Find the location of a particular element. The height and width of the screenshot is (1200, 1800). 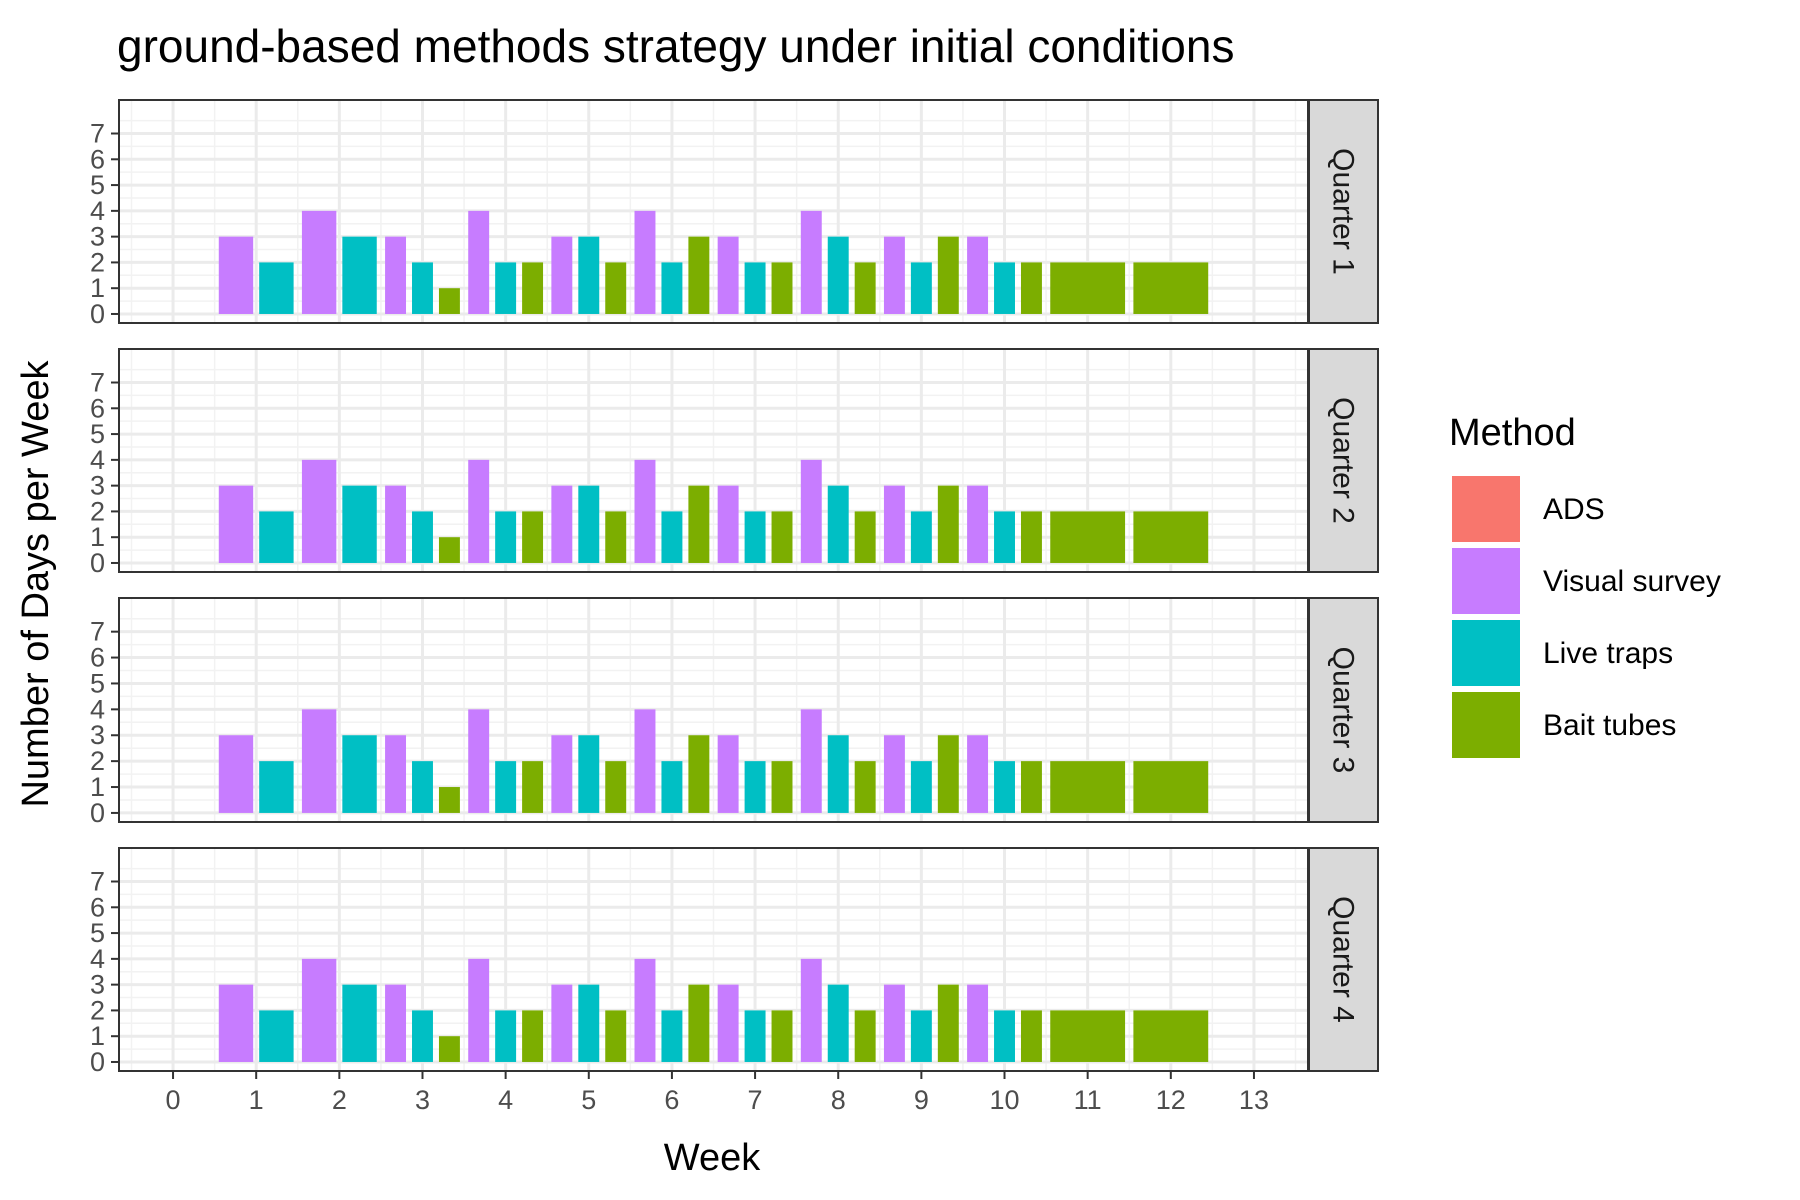

x-tick-label: 2 is located at coordinates (339, 1100).